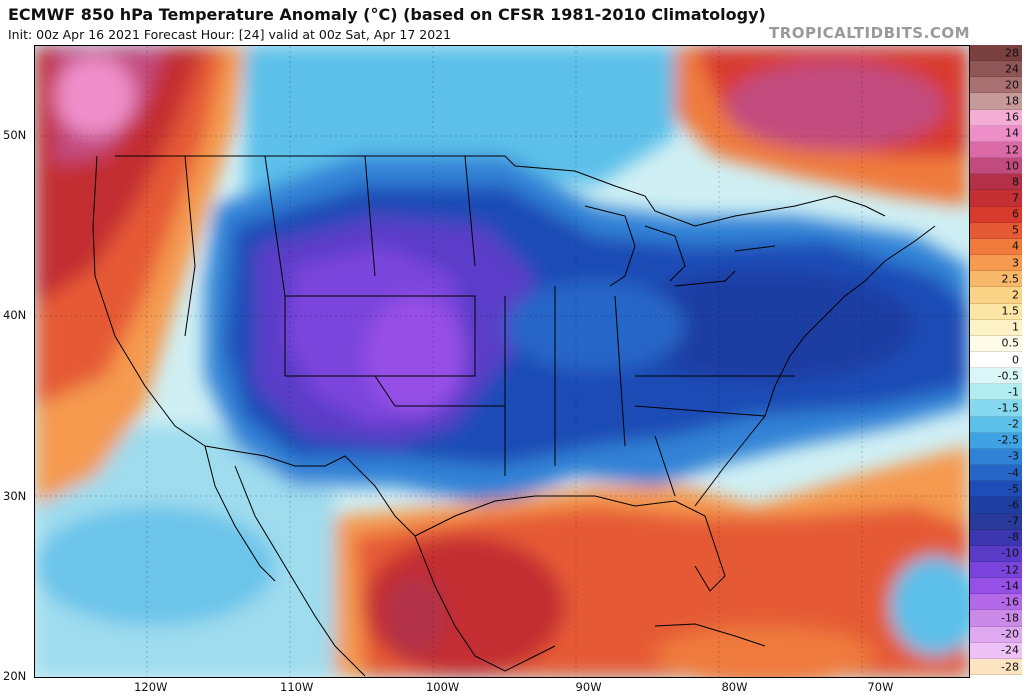 The width and height of the screenshot is (1024, 696). I want to click on lon-label: 100W, so click(442, 687).